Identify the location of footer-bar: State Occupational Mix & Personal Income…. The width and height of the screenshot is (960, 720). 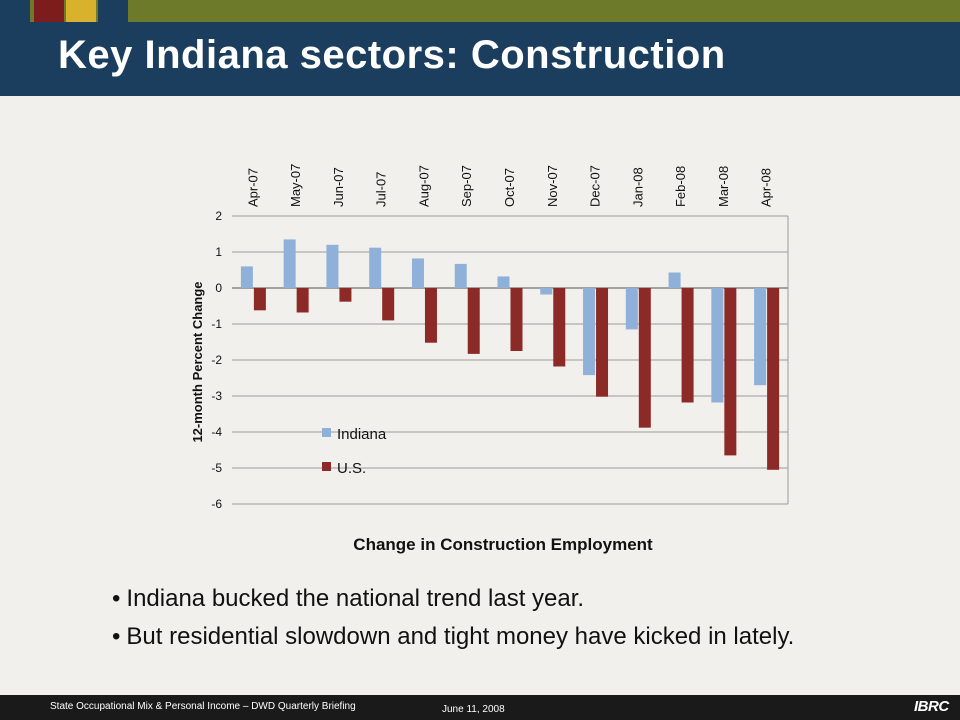
(480, 707).